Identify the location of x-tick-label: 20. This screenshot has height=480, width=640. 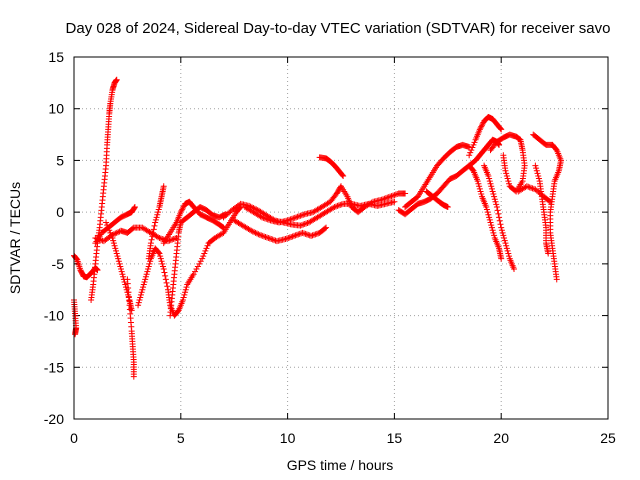
(501, 438).